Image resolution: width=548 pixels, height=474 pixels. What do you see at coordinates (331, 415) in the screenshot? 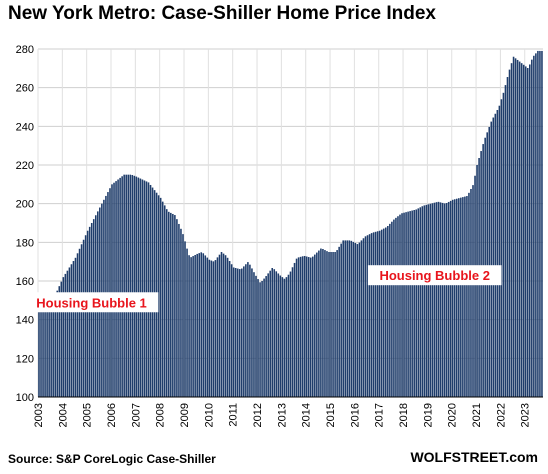
I see `x-tick-label: 2015` at bounding box center [331, 415].